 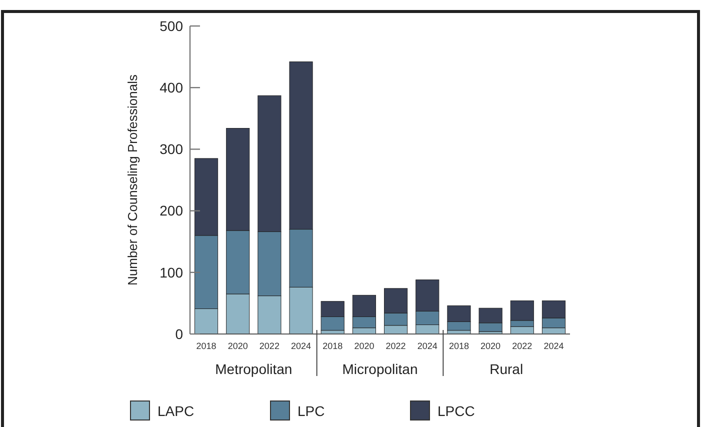 What do you see at coordinates (380, 369) in the screenshot?
I see `text: Micropolitan` at bounding box center [380, 369].